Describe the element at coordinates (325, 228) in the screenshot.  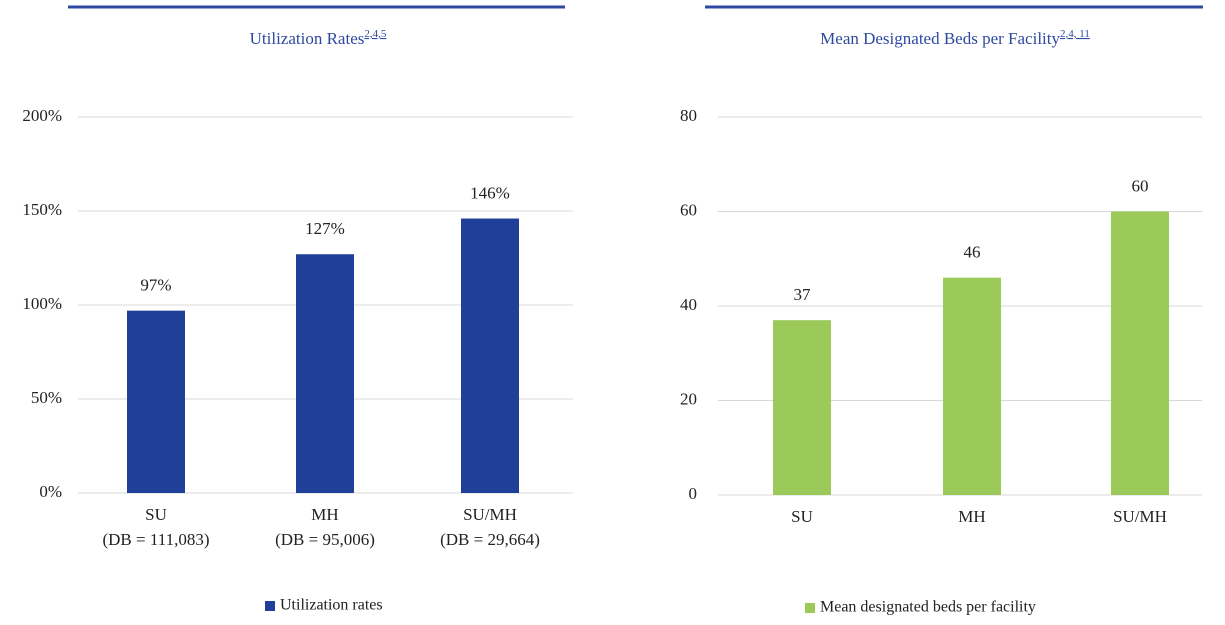
I see `data-label: 127%` at that location.